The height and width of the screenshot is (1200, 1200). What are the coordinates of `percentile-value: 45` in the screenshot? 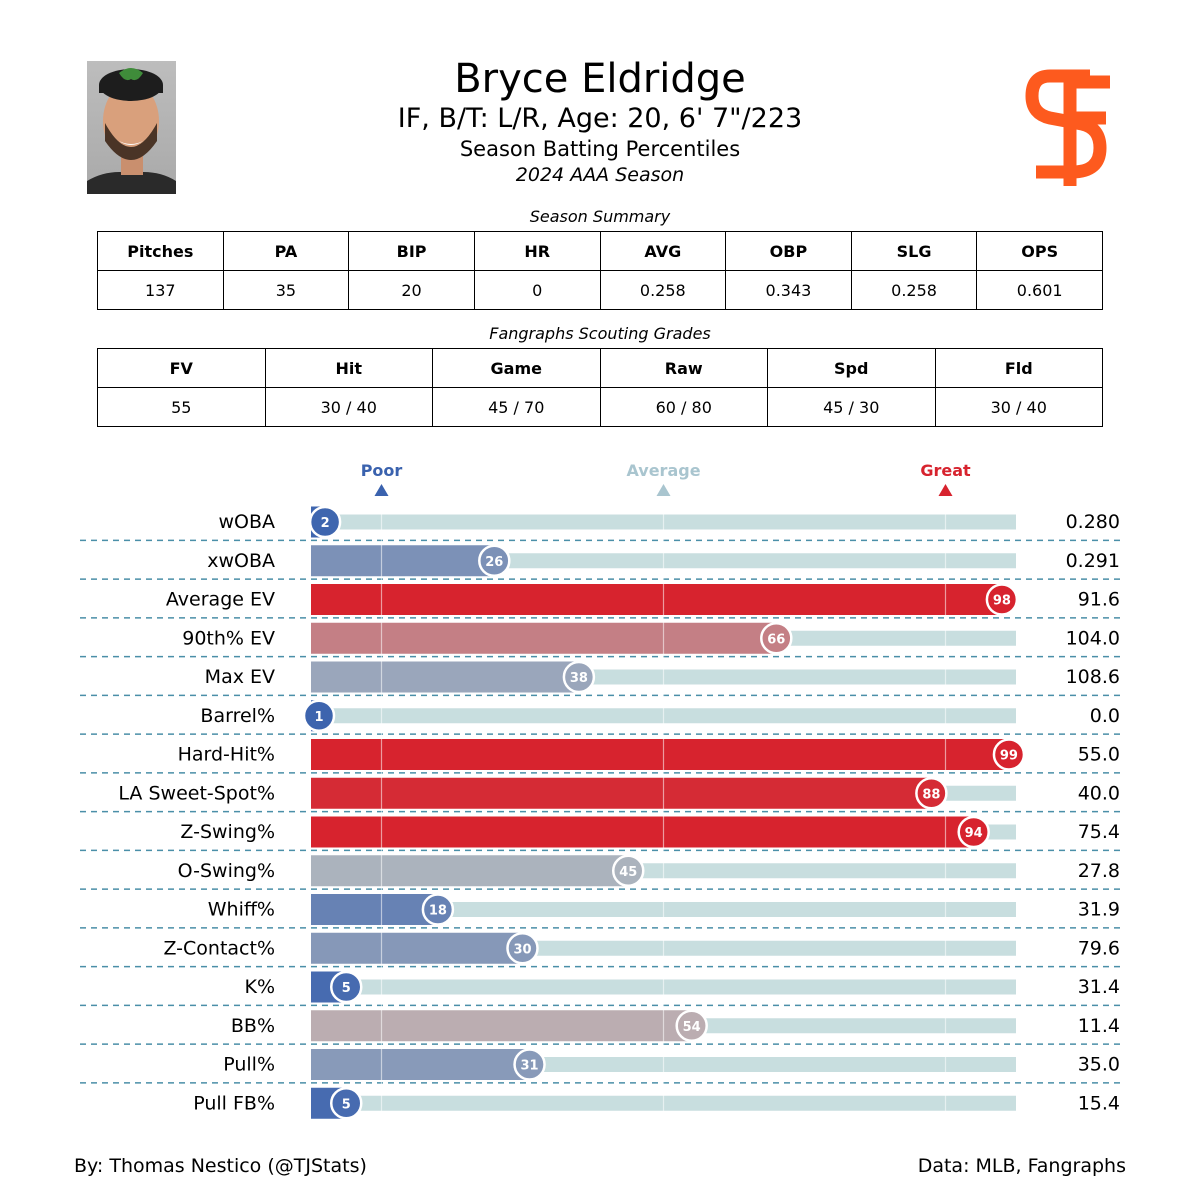 It's located at (628, 872).